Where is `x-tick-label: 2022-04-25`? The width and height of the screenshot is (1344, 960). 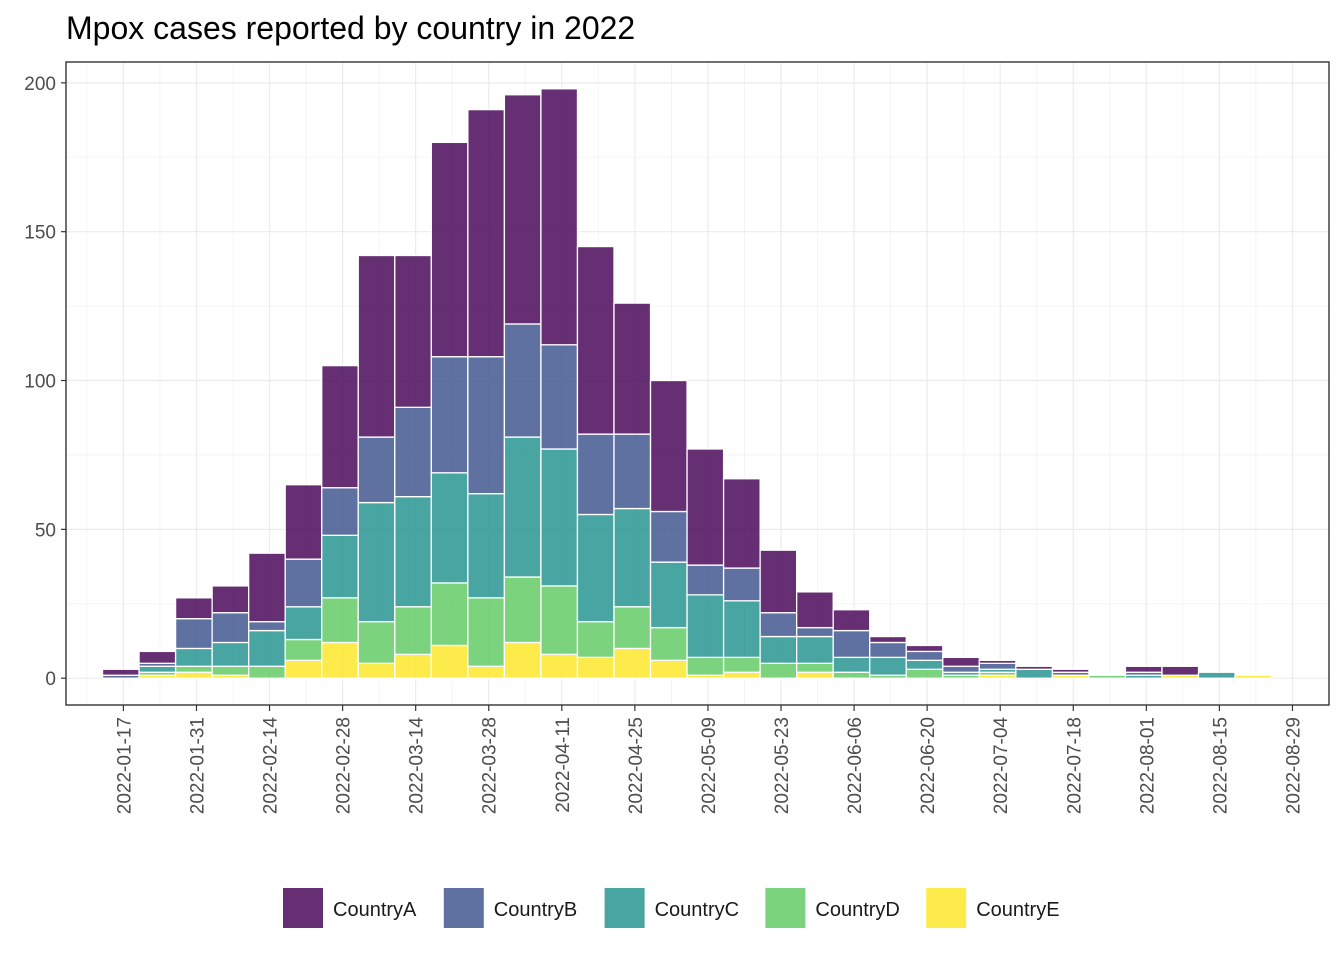
x-tick-label: 2022-04-25 is located at coordinates (636, 765).